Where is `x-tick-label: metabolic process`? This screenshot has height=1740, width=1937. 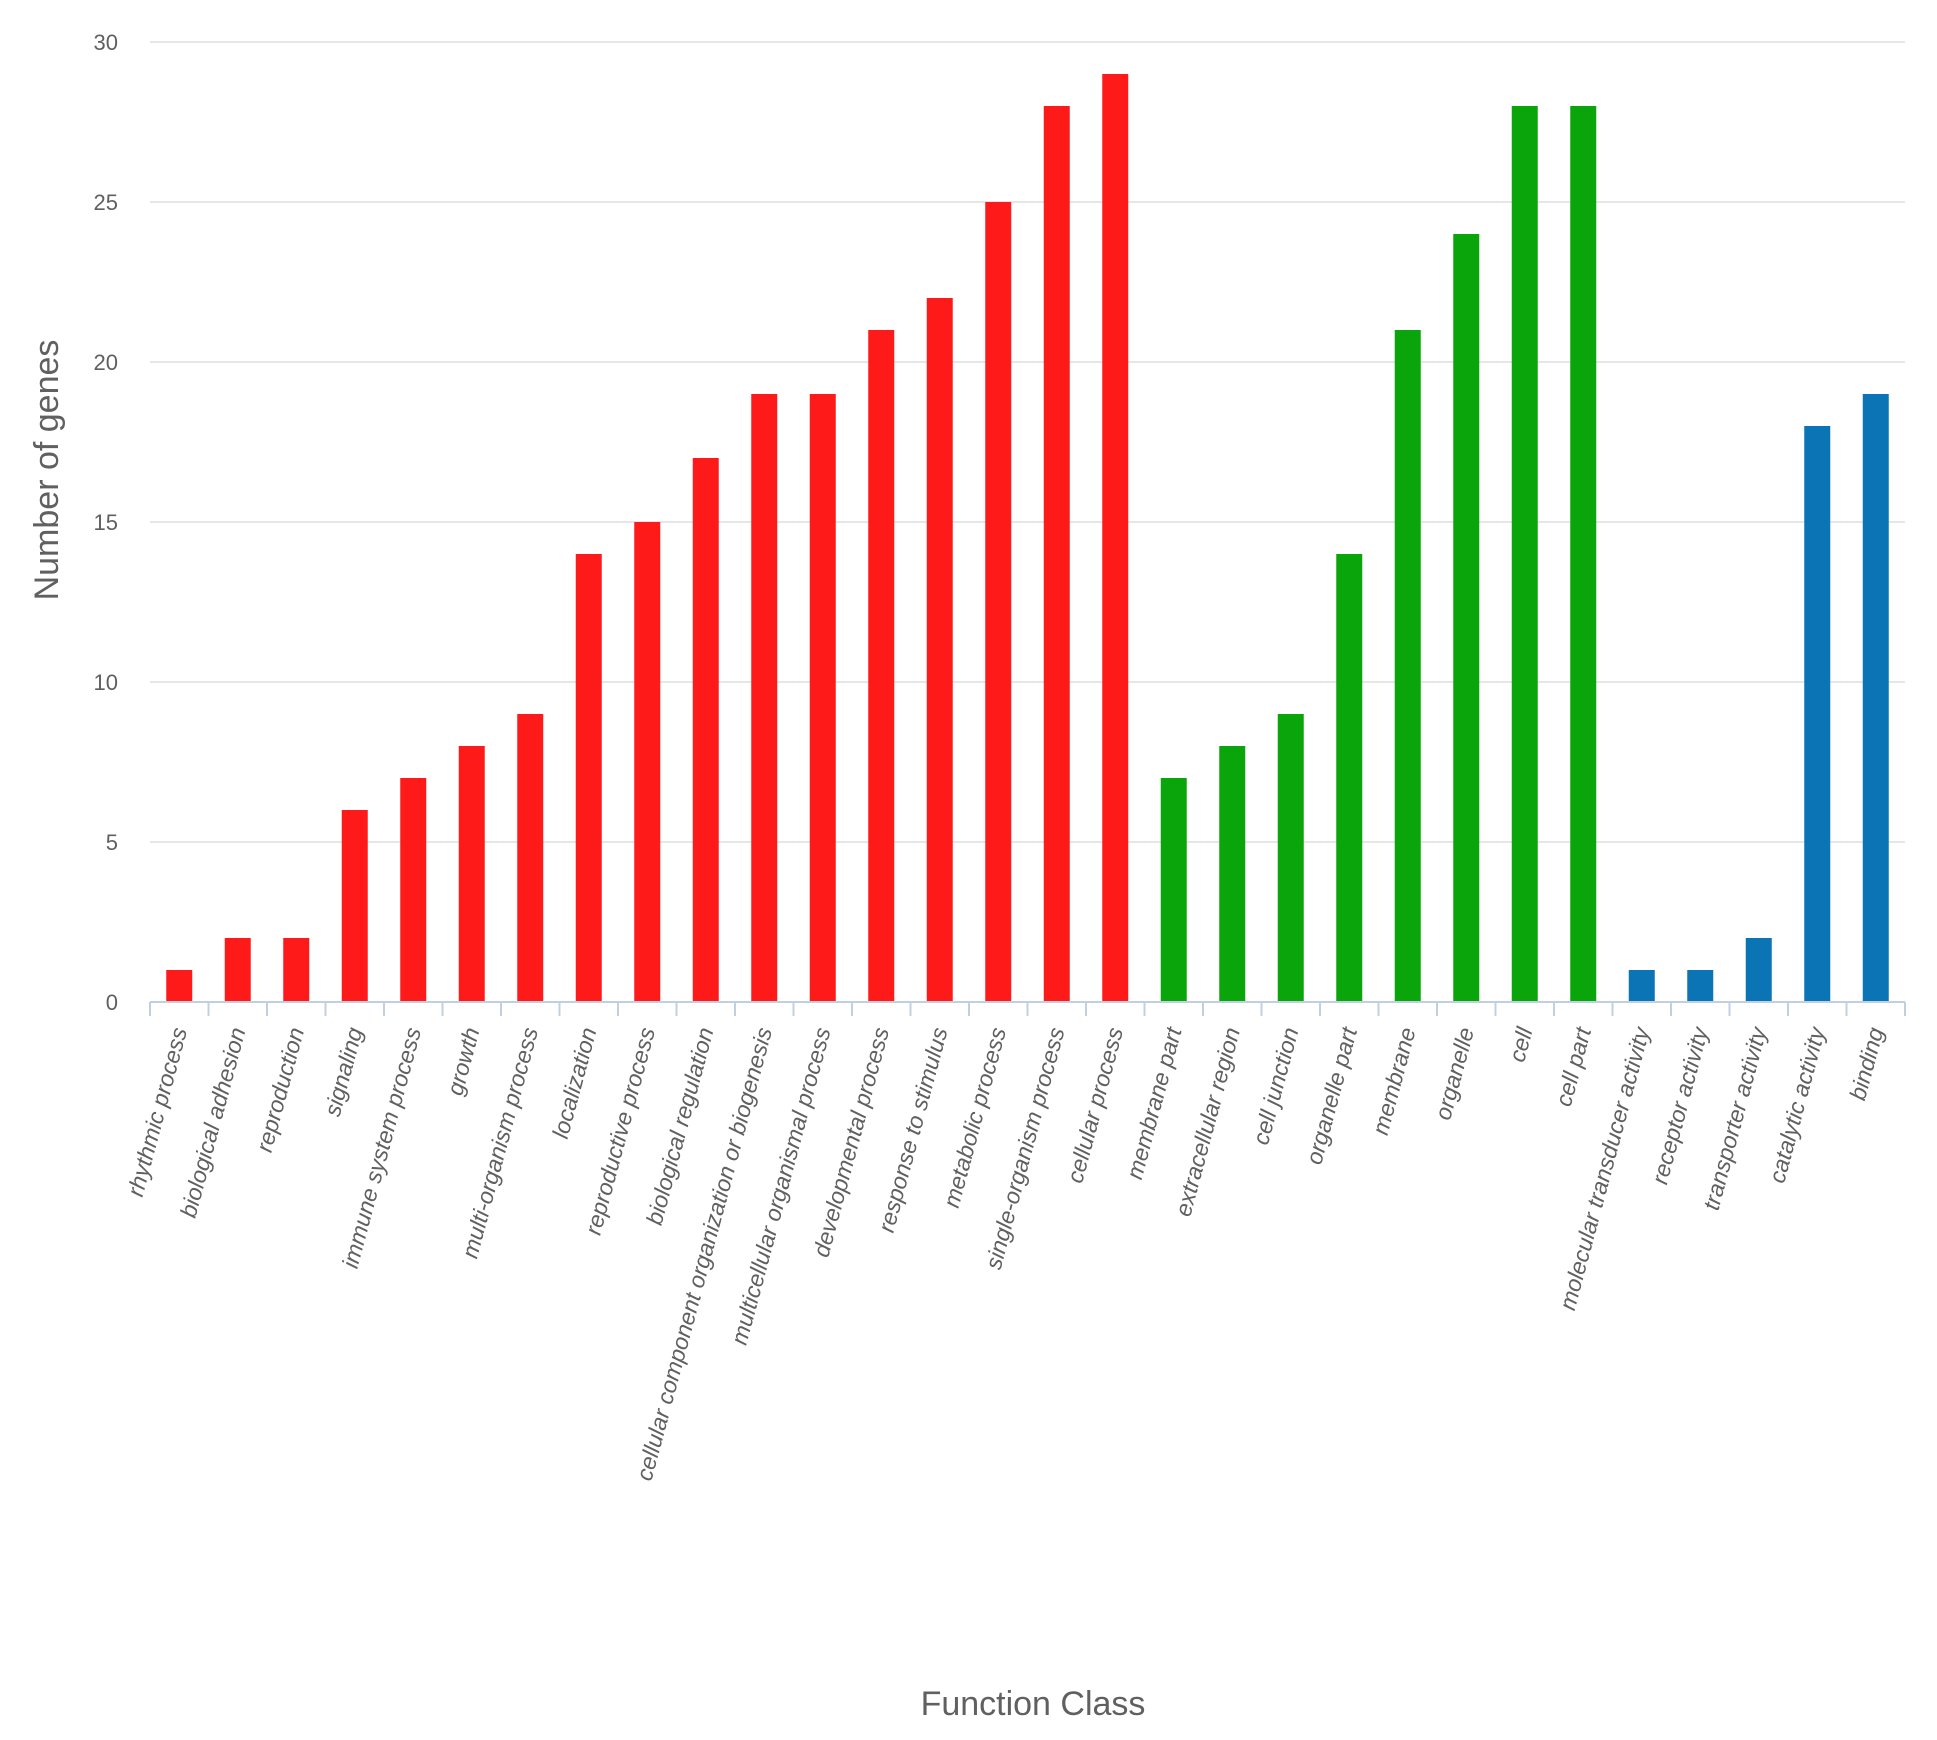
x-tick-label: metabolic process is located at coordinates (974, 1117).